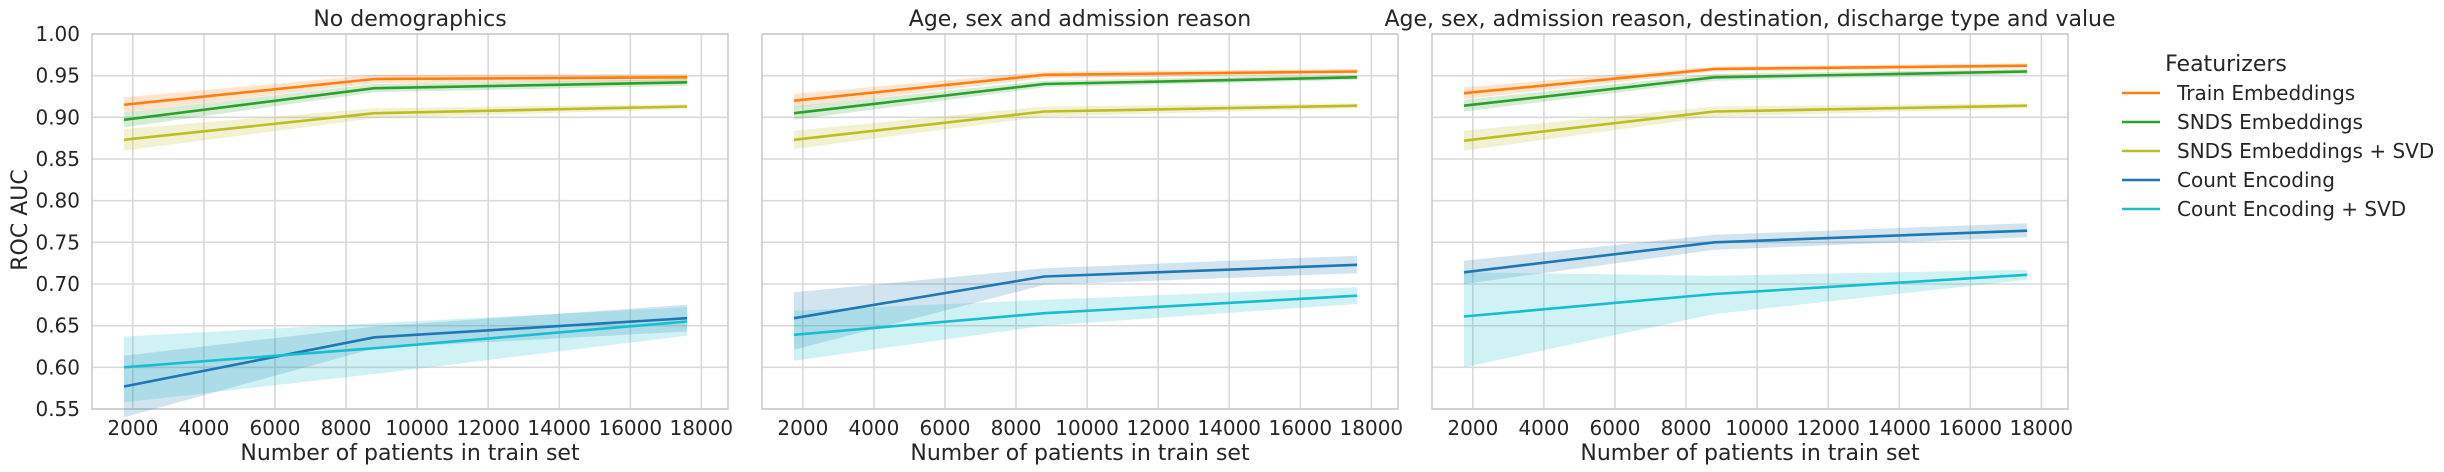 This screenshot has height=472, width=2444. I want to click on legend-item-label: Train Embeddings, so click(2265, 93).